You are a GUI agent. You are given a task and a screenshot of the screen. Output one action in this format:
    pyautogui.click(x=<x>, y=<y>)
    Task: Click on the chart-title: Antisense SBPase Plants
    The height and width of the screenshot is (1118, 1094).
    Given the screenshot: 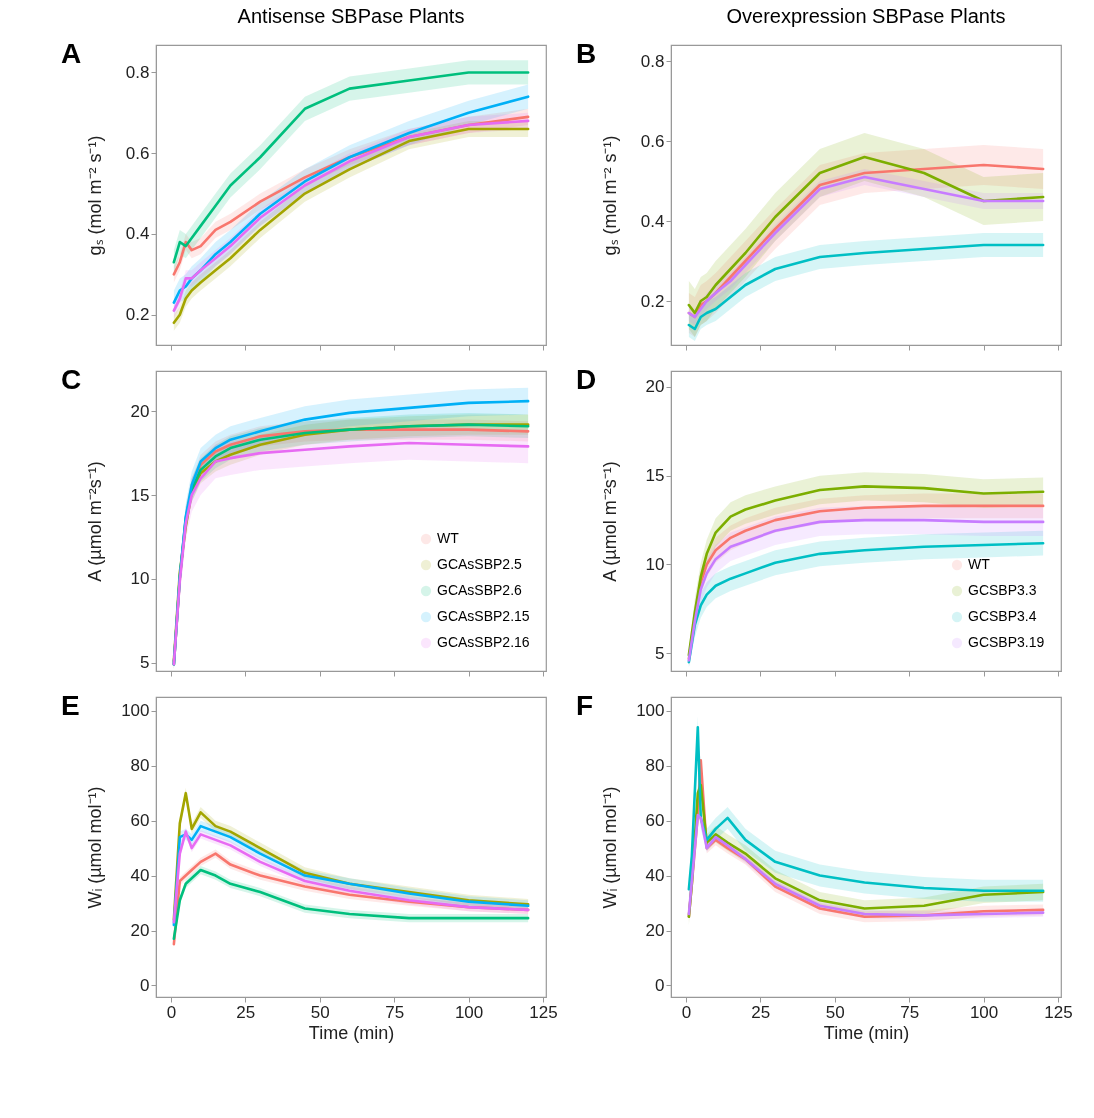 What is the action you would take?
    pyautogui.click(x=351, y=16)
    